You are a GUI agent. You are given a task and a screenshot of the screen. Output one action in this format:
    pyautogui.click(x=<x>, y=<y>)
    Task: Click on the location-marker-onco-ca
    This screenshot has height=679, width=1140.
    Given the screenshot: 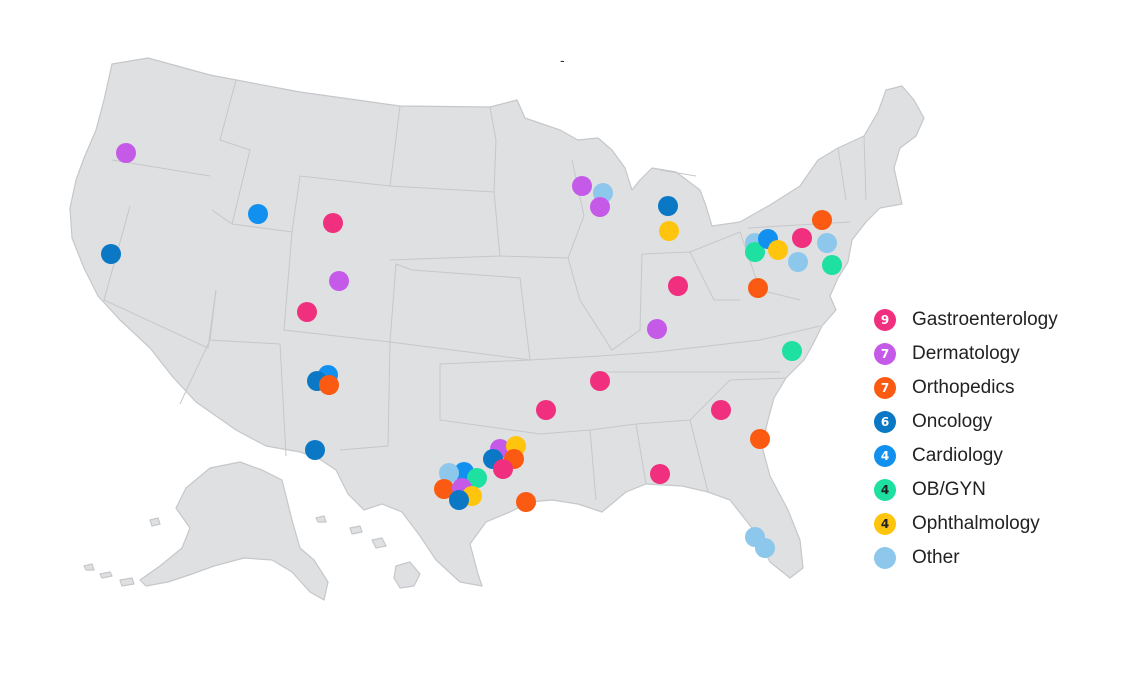 What is the action you would take?
    pyautogui.click(x=111, y=254)
    